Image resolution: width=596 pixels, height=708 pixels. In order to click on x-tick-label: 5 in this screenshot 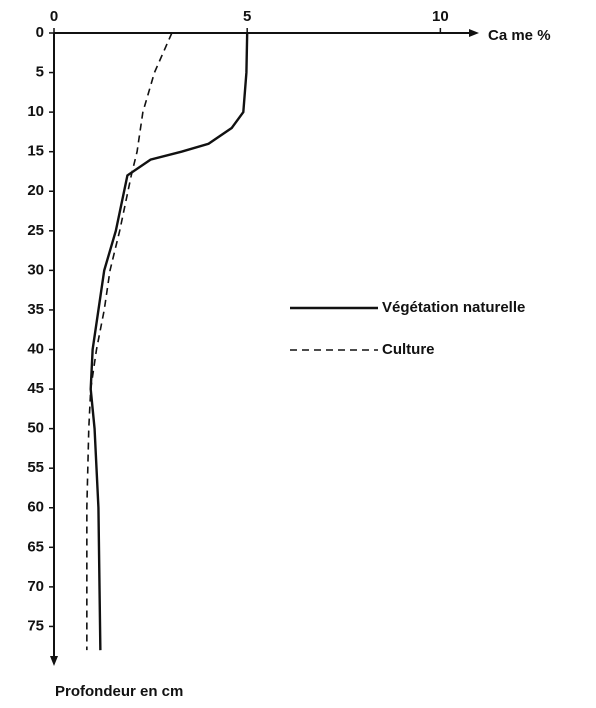, I will do `click(247, 16)`.